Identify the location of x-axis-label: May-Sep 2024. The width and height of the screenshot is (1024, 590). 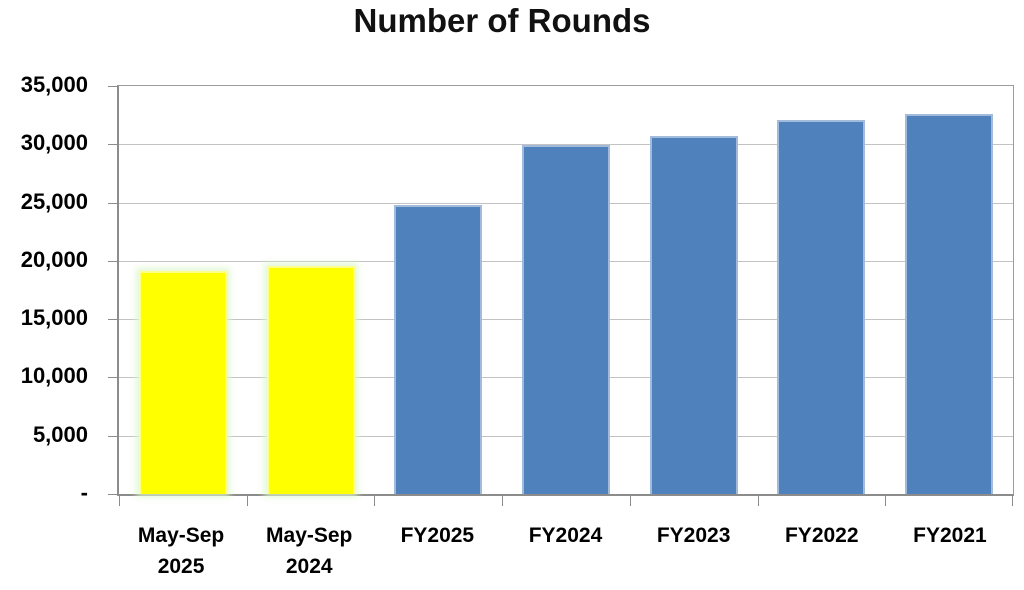
(309, 551).